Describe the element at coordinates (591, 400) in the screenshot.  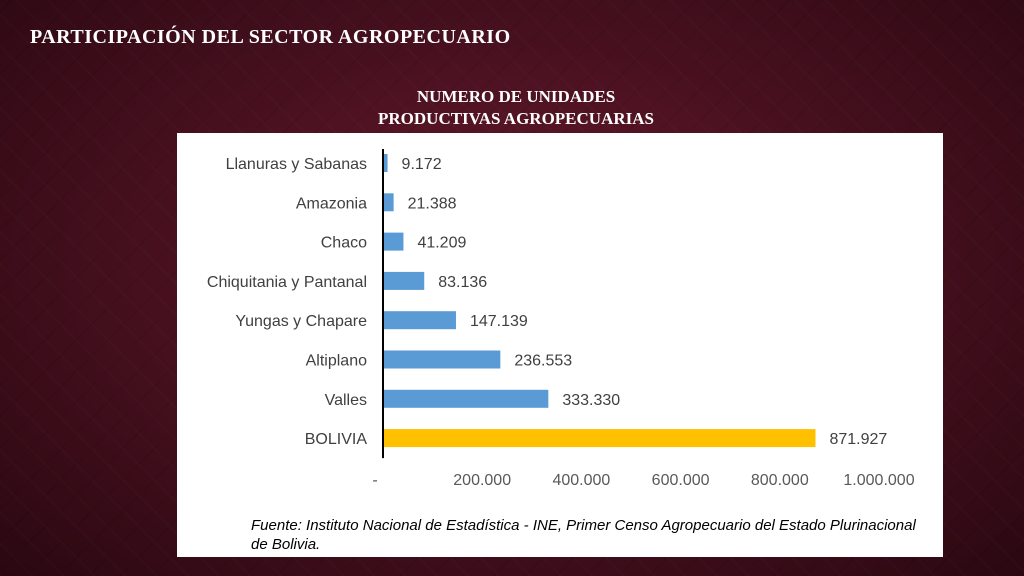
I see `data-label: 333.330` at that location.